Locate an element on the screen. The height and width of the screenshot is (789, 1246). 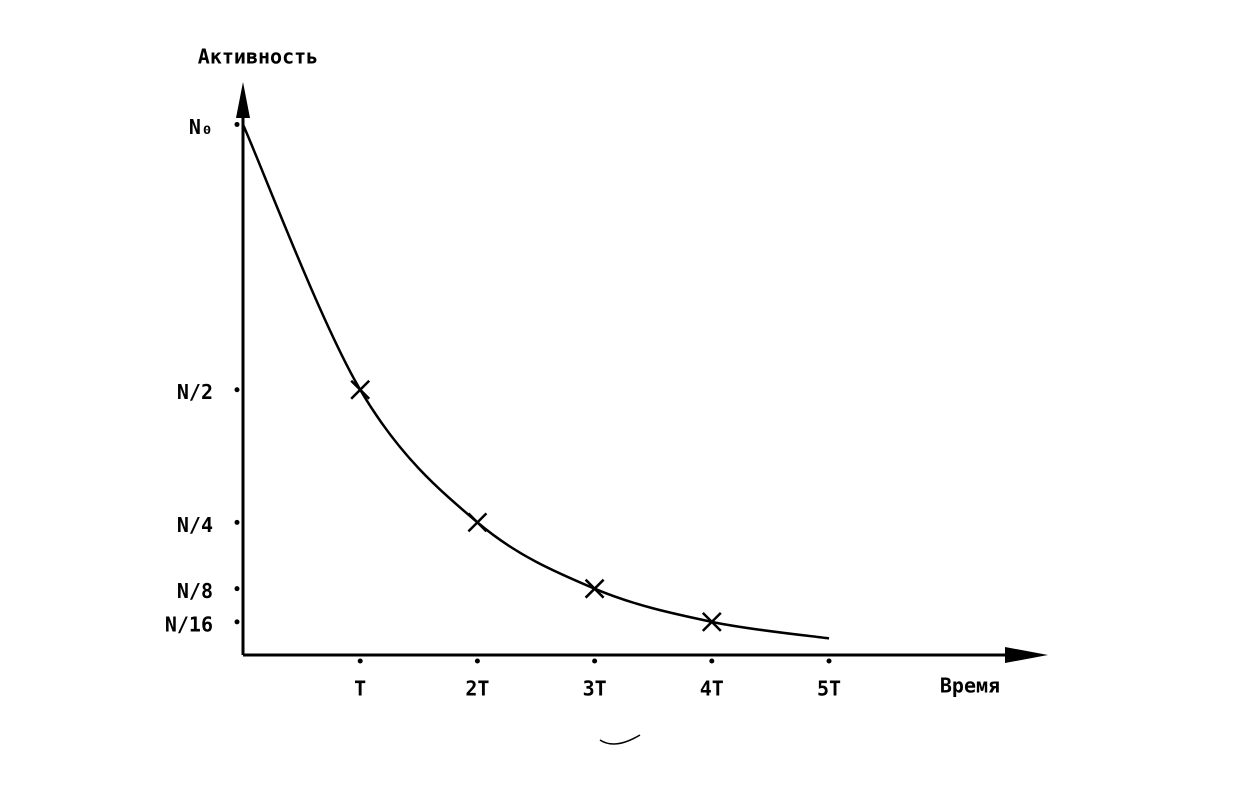
x-axis-label: Время is located at coordinates (970, 686).